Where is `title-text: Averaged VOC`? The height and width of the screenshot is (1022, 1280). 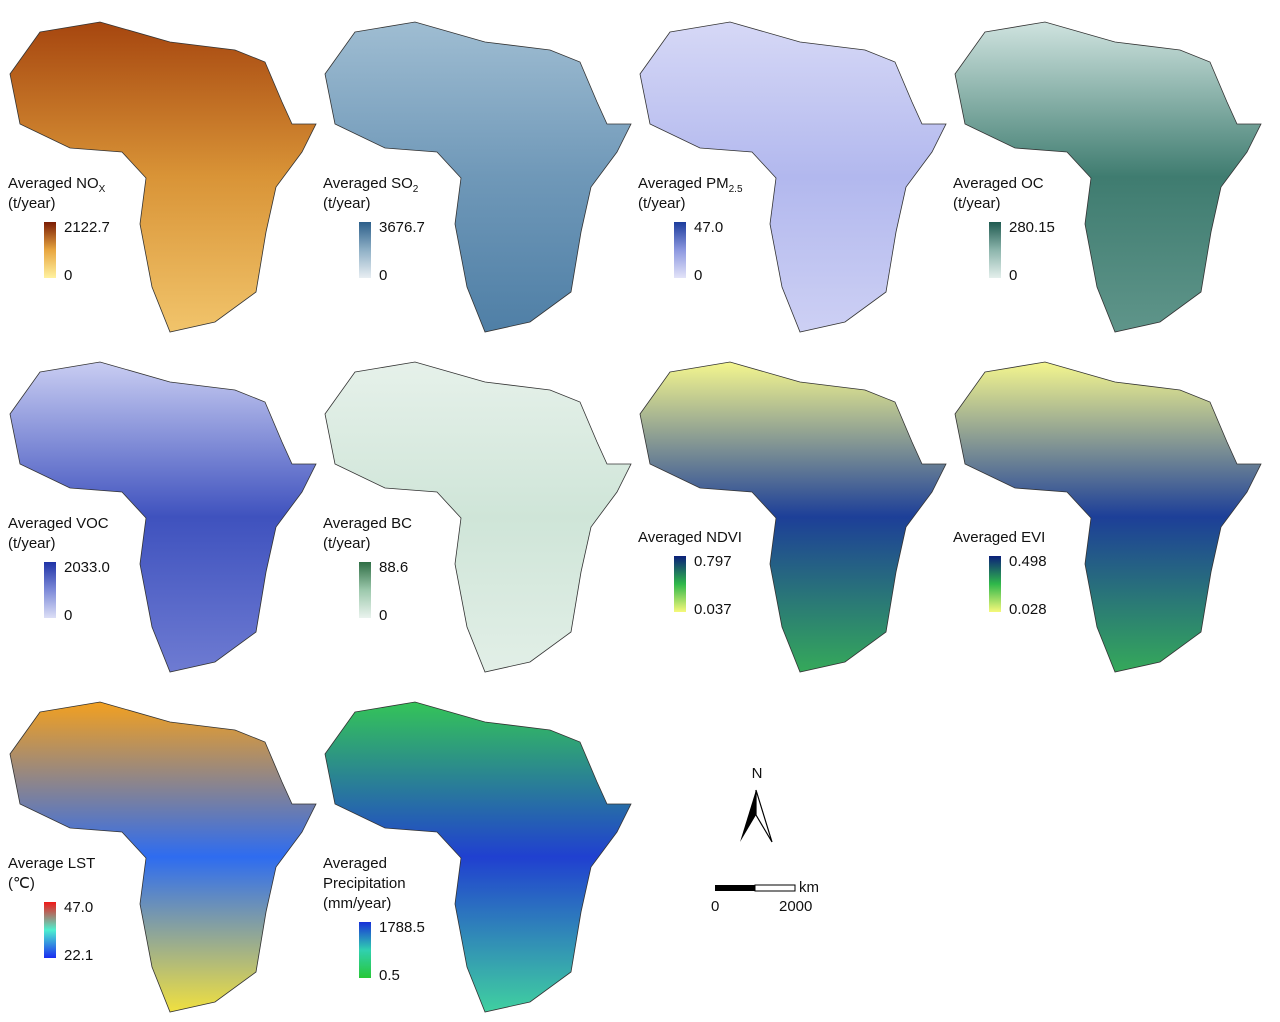 title-text: Averaged VOC is located at coordinates (58, 523).